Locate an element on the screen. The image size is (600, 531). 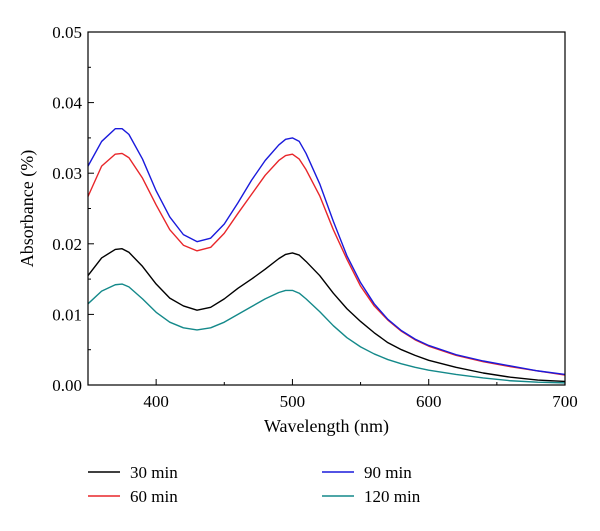
y-tick-label: 0.02 is located at coordinates (67, 244).